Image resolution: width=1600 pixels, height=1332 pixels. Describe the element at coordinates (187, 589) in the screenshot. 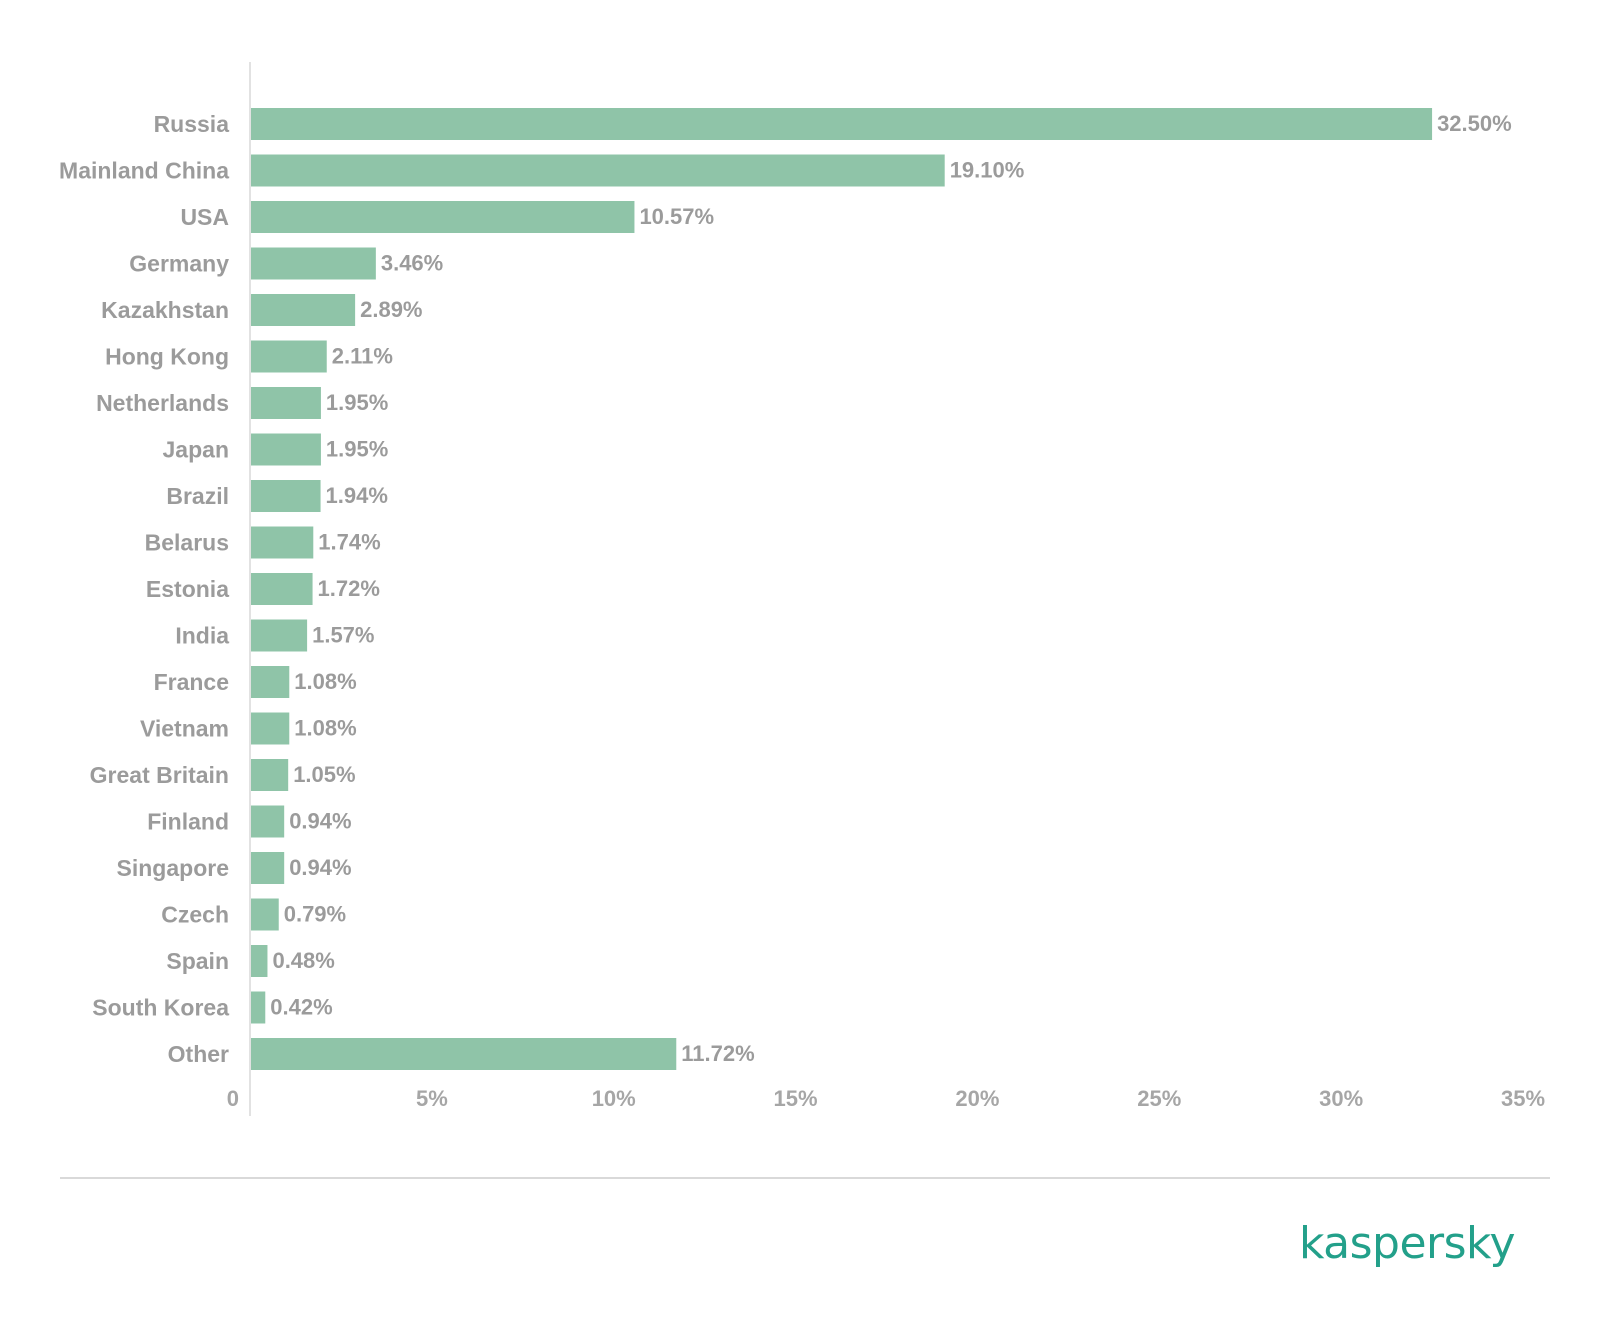

I see `category-label: Estonia` at that location.